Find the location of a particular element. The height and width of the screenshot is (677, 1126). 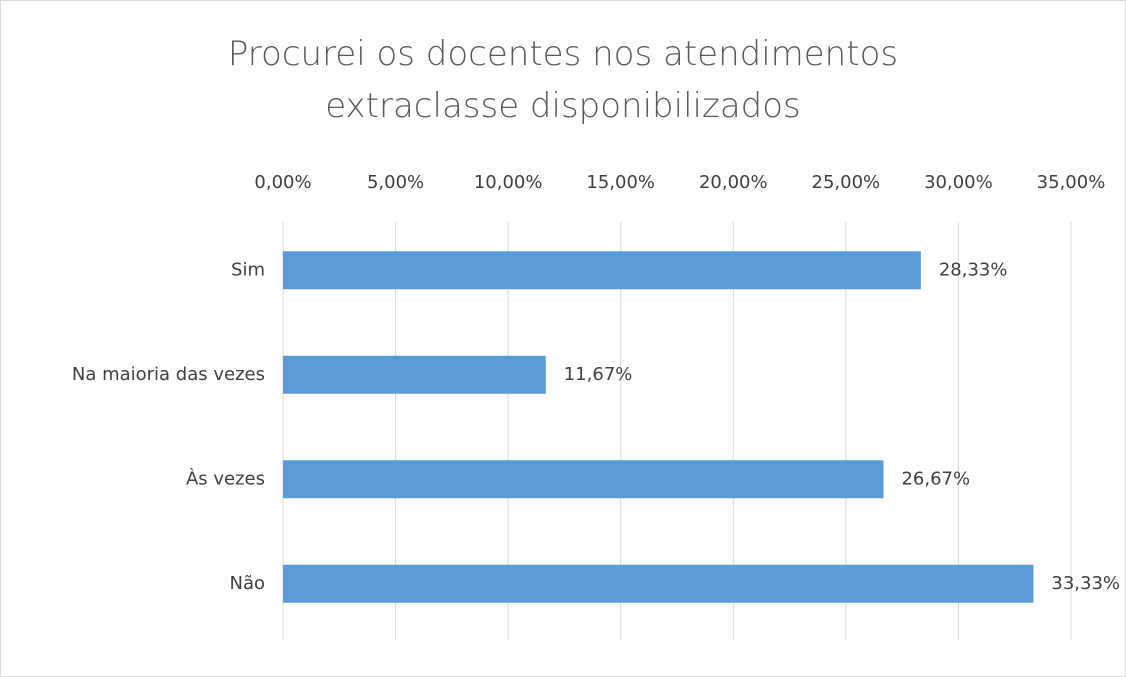

data-label: 28,33% is located at coordinates (973, 269).